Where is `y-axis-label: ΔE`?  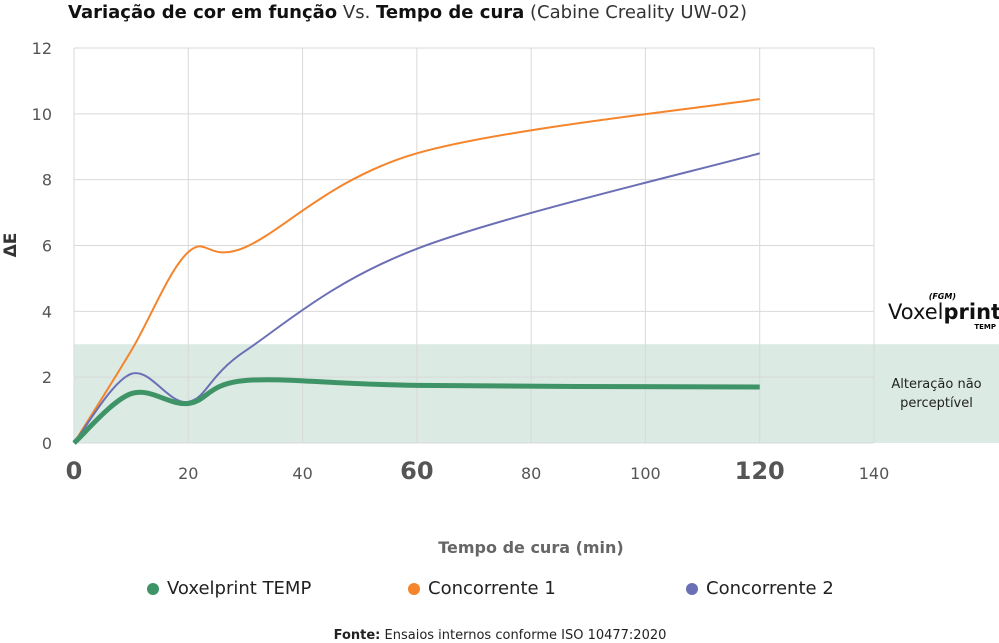 y-axis-label: ΔE is located at coordinates (11, 245).